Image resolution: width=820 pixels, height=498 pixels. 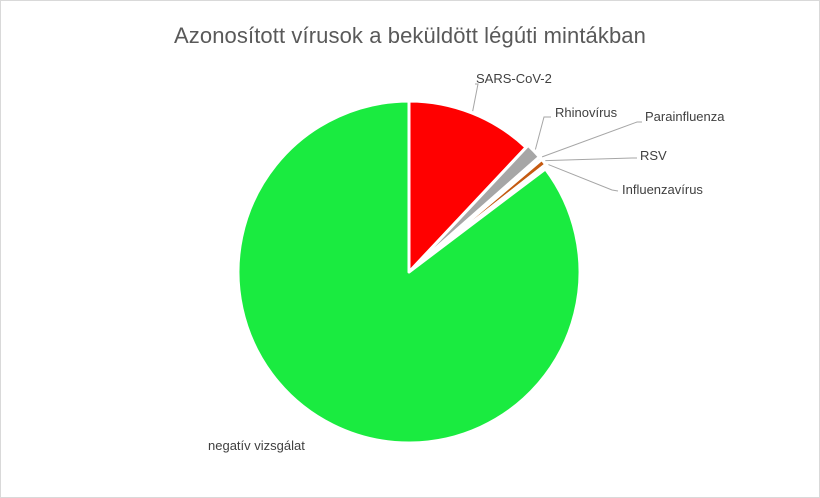 I want to click on data-label: Rhinovírus, so click(x=586, y=112).